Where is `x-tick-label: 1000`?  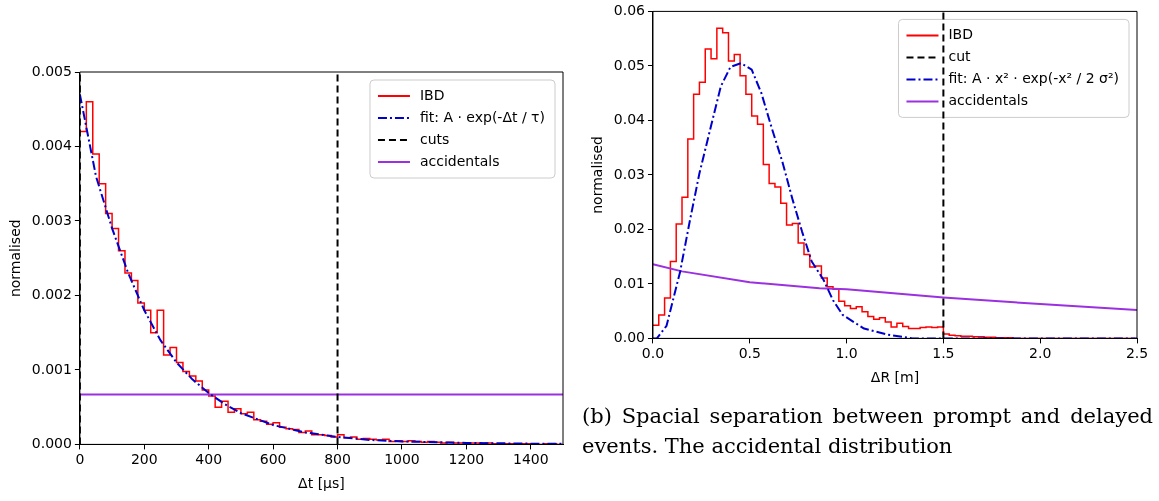
x-tick-label: 1000 is located at coordinates (402, 459).